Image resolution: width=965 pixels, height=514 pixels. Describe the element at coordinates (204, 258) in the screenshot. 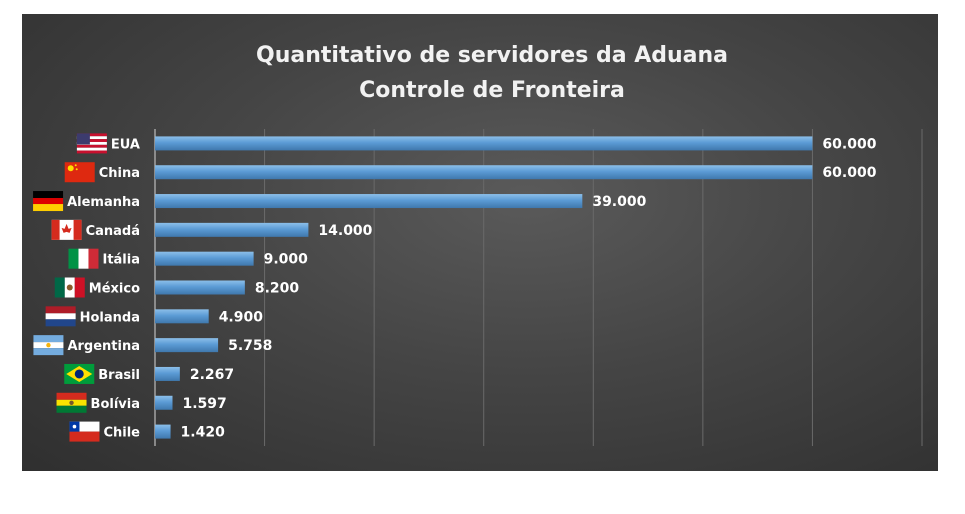

I see `bar-itália` at that location.